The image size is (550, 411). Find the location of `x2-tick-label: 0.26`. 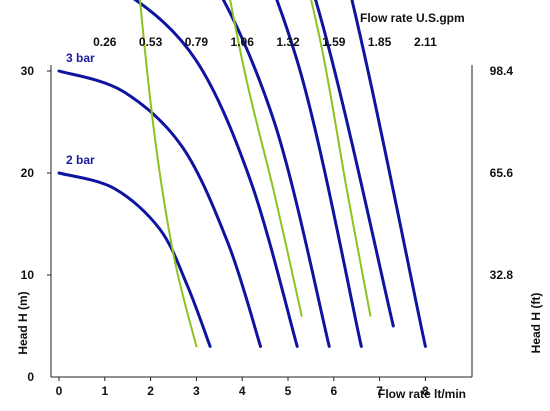

x2-tick-label: 0.26 is located at coordinates (105, 42).